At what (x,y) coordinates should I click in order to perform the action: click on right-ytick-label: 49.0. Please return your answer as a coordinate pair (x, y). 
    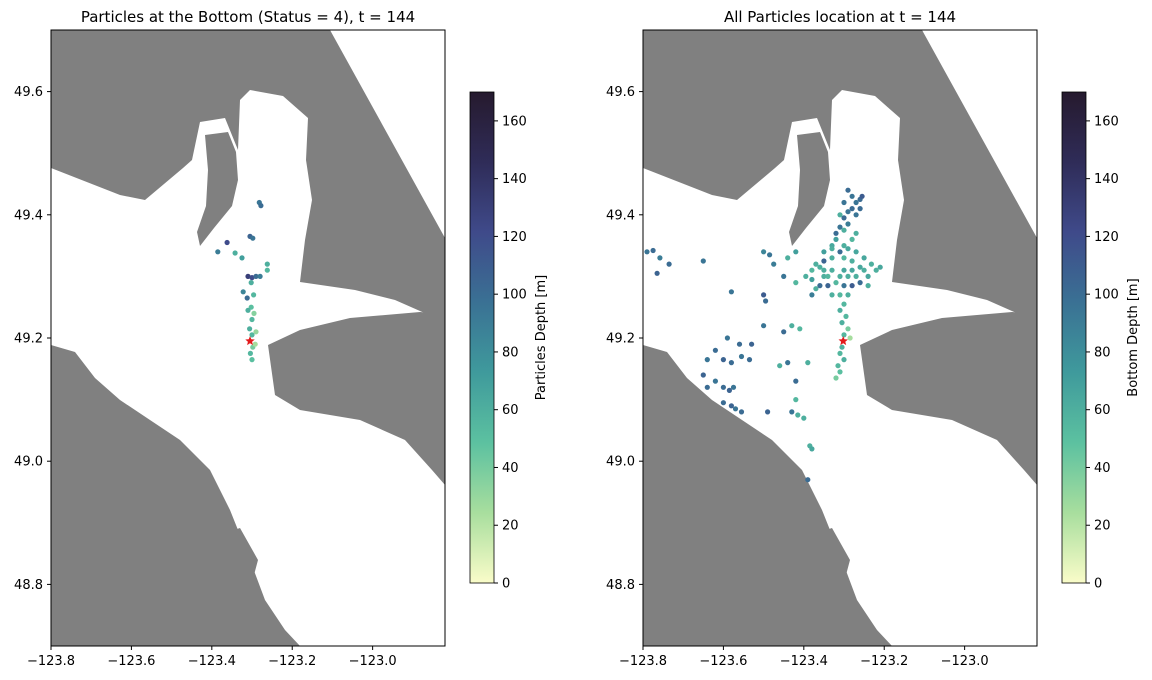
    Looking at the image, I should click on (620, 462).